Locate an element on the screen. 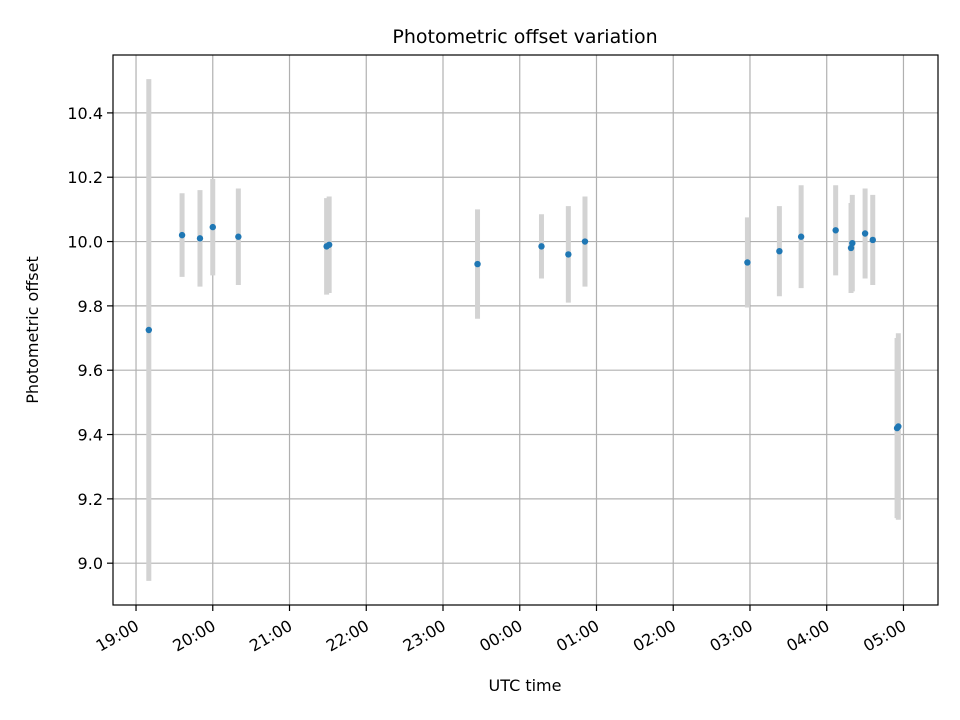 The width and height of the screenshot is (960, 720). x-tick-label: 00:00 is located at coordinates (500, 636).